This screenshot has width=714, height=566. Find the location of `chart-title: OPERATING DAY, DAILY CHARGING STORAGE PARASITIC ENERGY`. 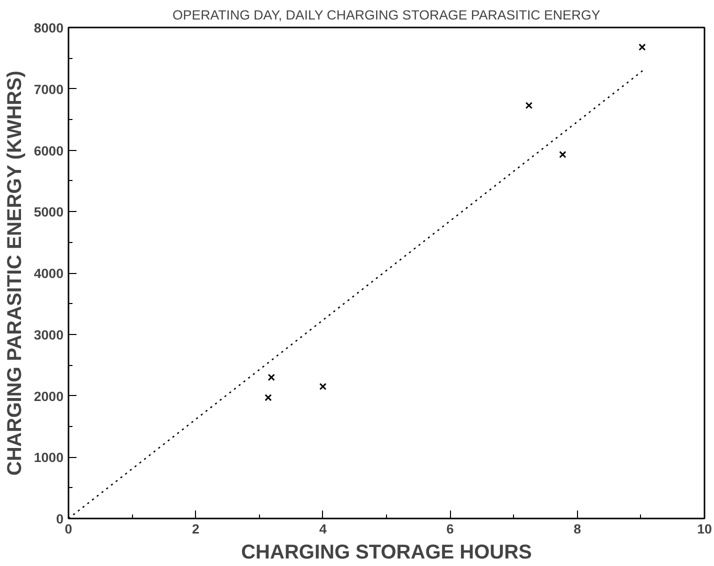

chart-title: OPERATING DAY, DAILY CHARGING STORAGE PARASITIC ENERGY is located at coordinates (386, 15).